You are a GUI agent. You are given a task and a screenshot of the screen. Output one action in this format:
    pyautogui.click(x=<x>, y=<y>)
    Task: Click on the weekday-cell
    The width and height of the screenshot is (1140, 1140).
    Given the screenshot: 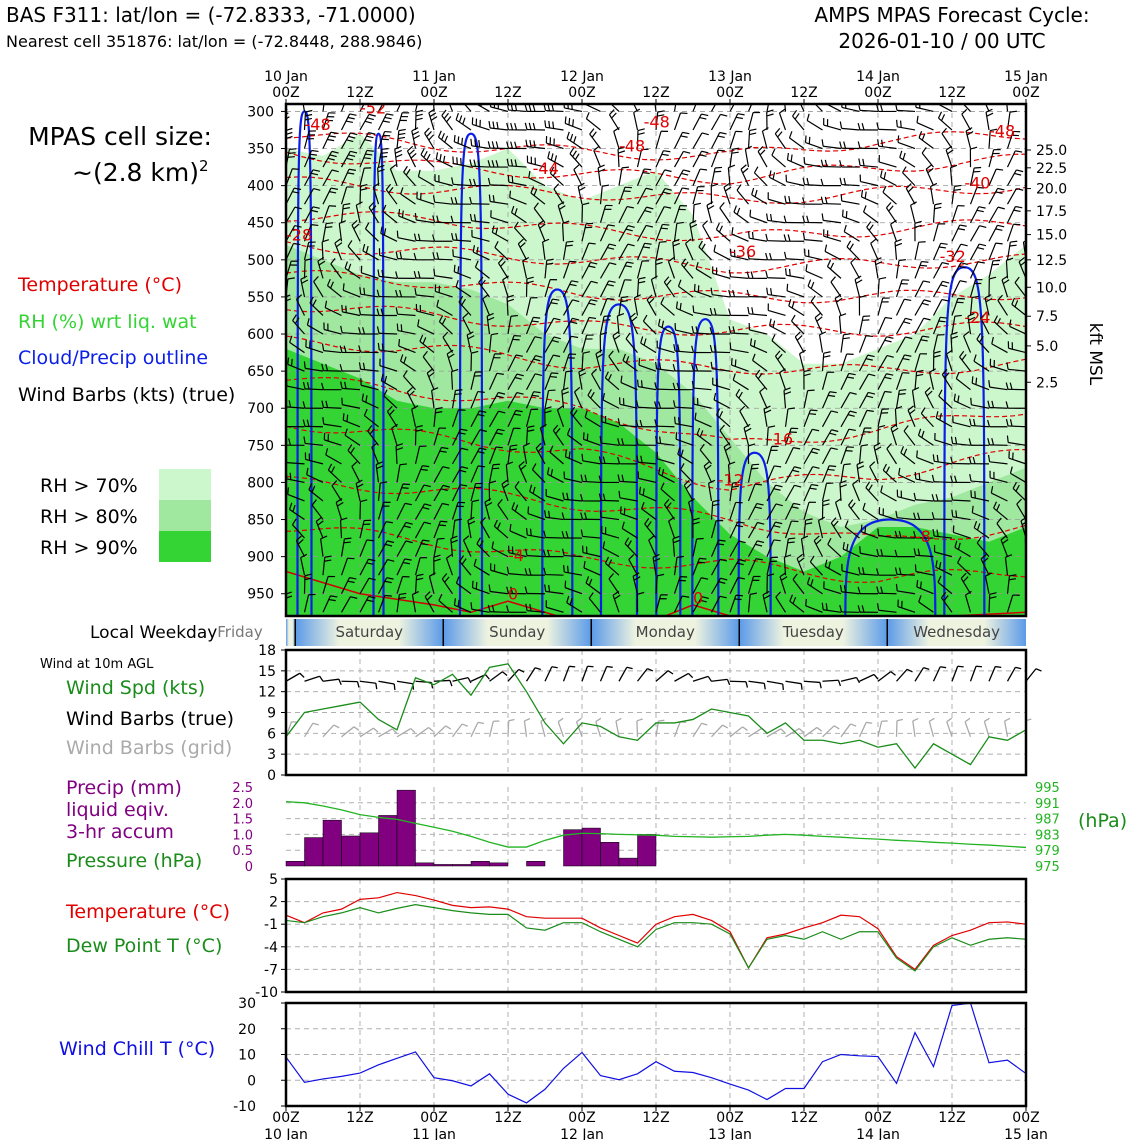 What is the action you would take?
    pyautogui.click(x=813, y=632)
    